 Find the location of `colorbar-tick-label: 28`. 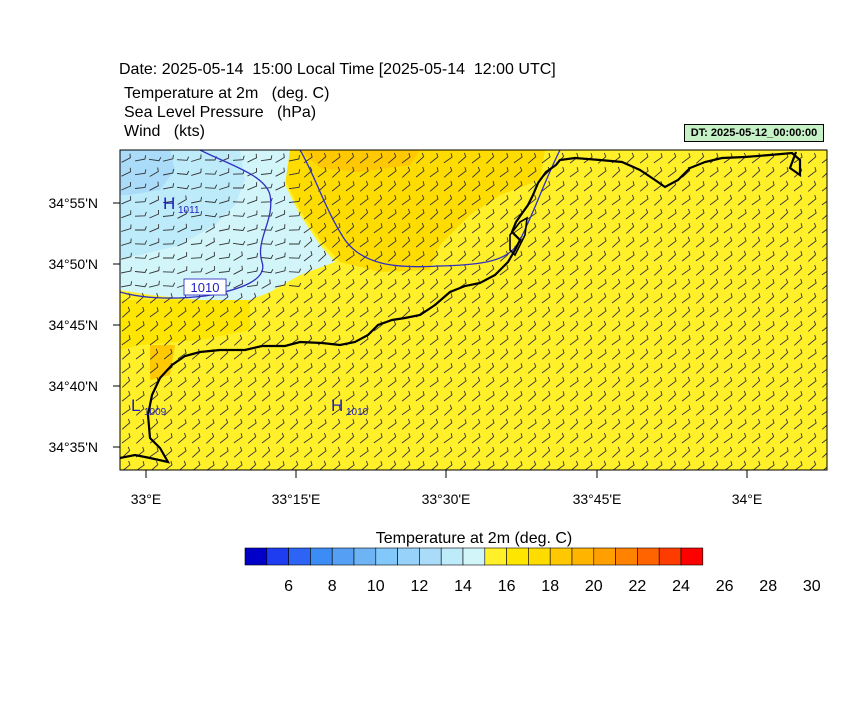

colorbar-tick-label: 28 is located at coordinates (768, 586).